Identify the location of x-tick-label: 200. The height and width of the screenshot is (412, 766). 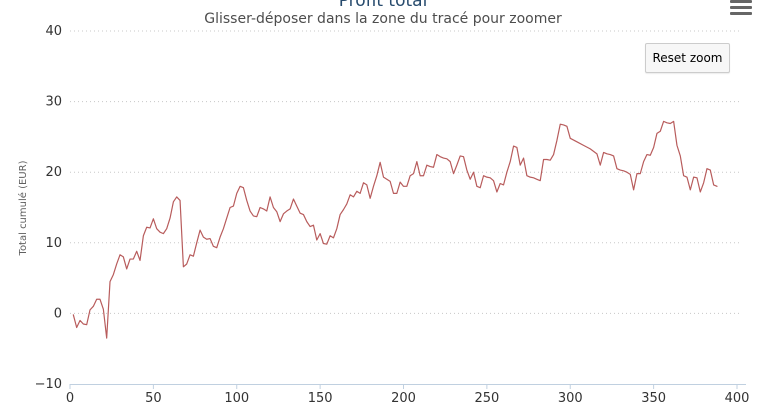
(403, 398).